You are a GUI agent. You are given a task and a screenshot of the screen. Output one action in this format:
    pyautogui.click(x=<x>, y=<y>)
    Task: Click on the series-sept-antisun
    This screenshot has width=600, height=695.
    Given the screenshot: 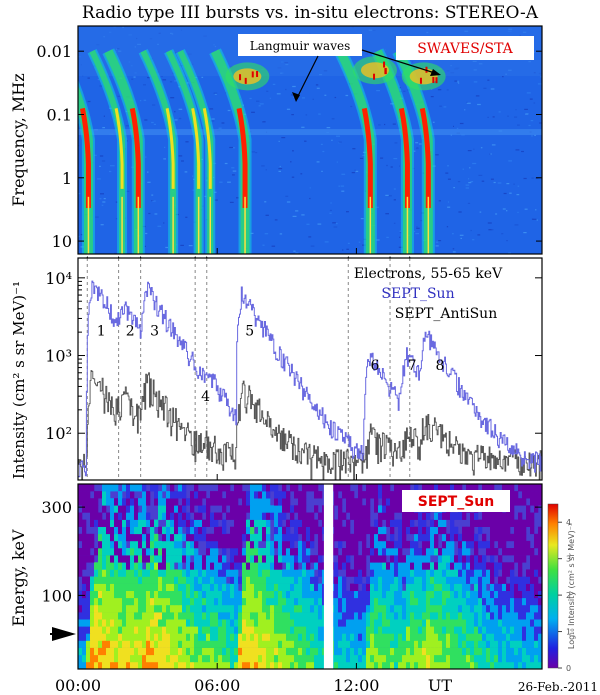 What is the action you would take?
    pyautogui.click(x=310, y=425)
    